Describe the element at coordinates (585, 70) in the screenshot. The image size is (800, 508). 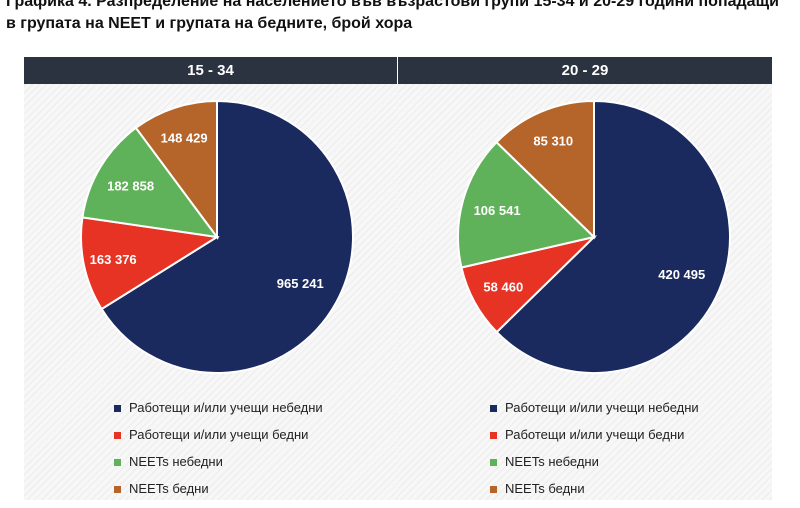
I see `panel-title-20-29: 20 - 29` at that location.